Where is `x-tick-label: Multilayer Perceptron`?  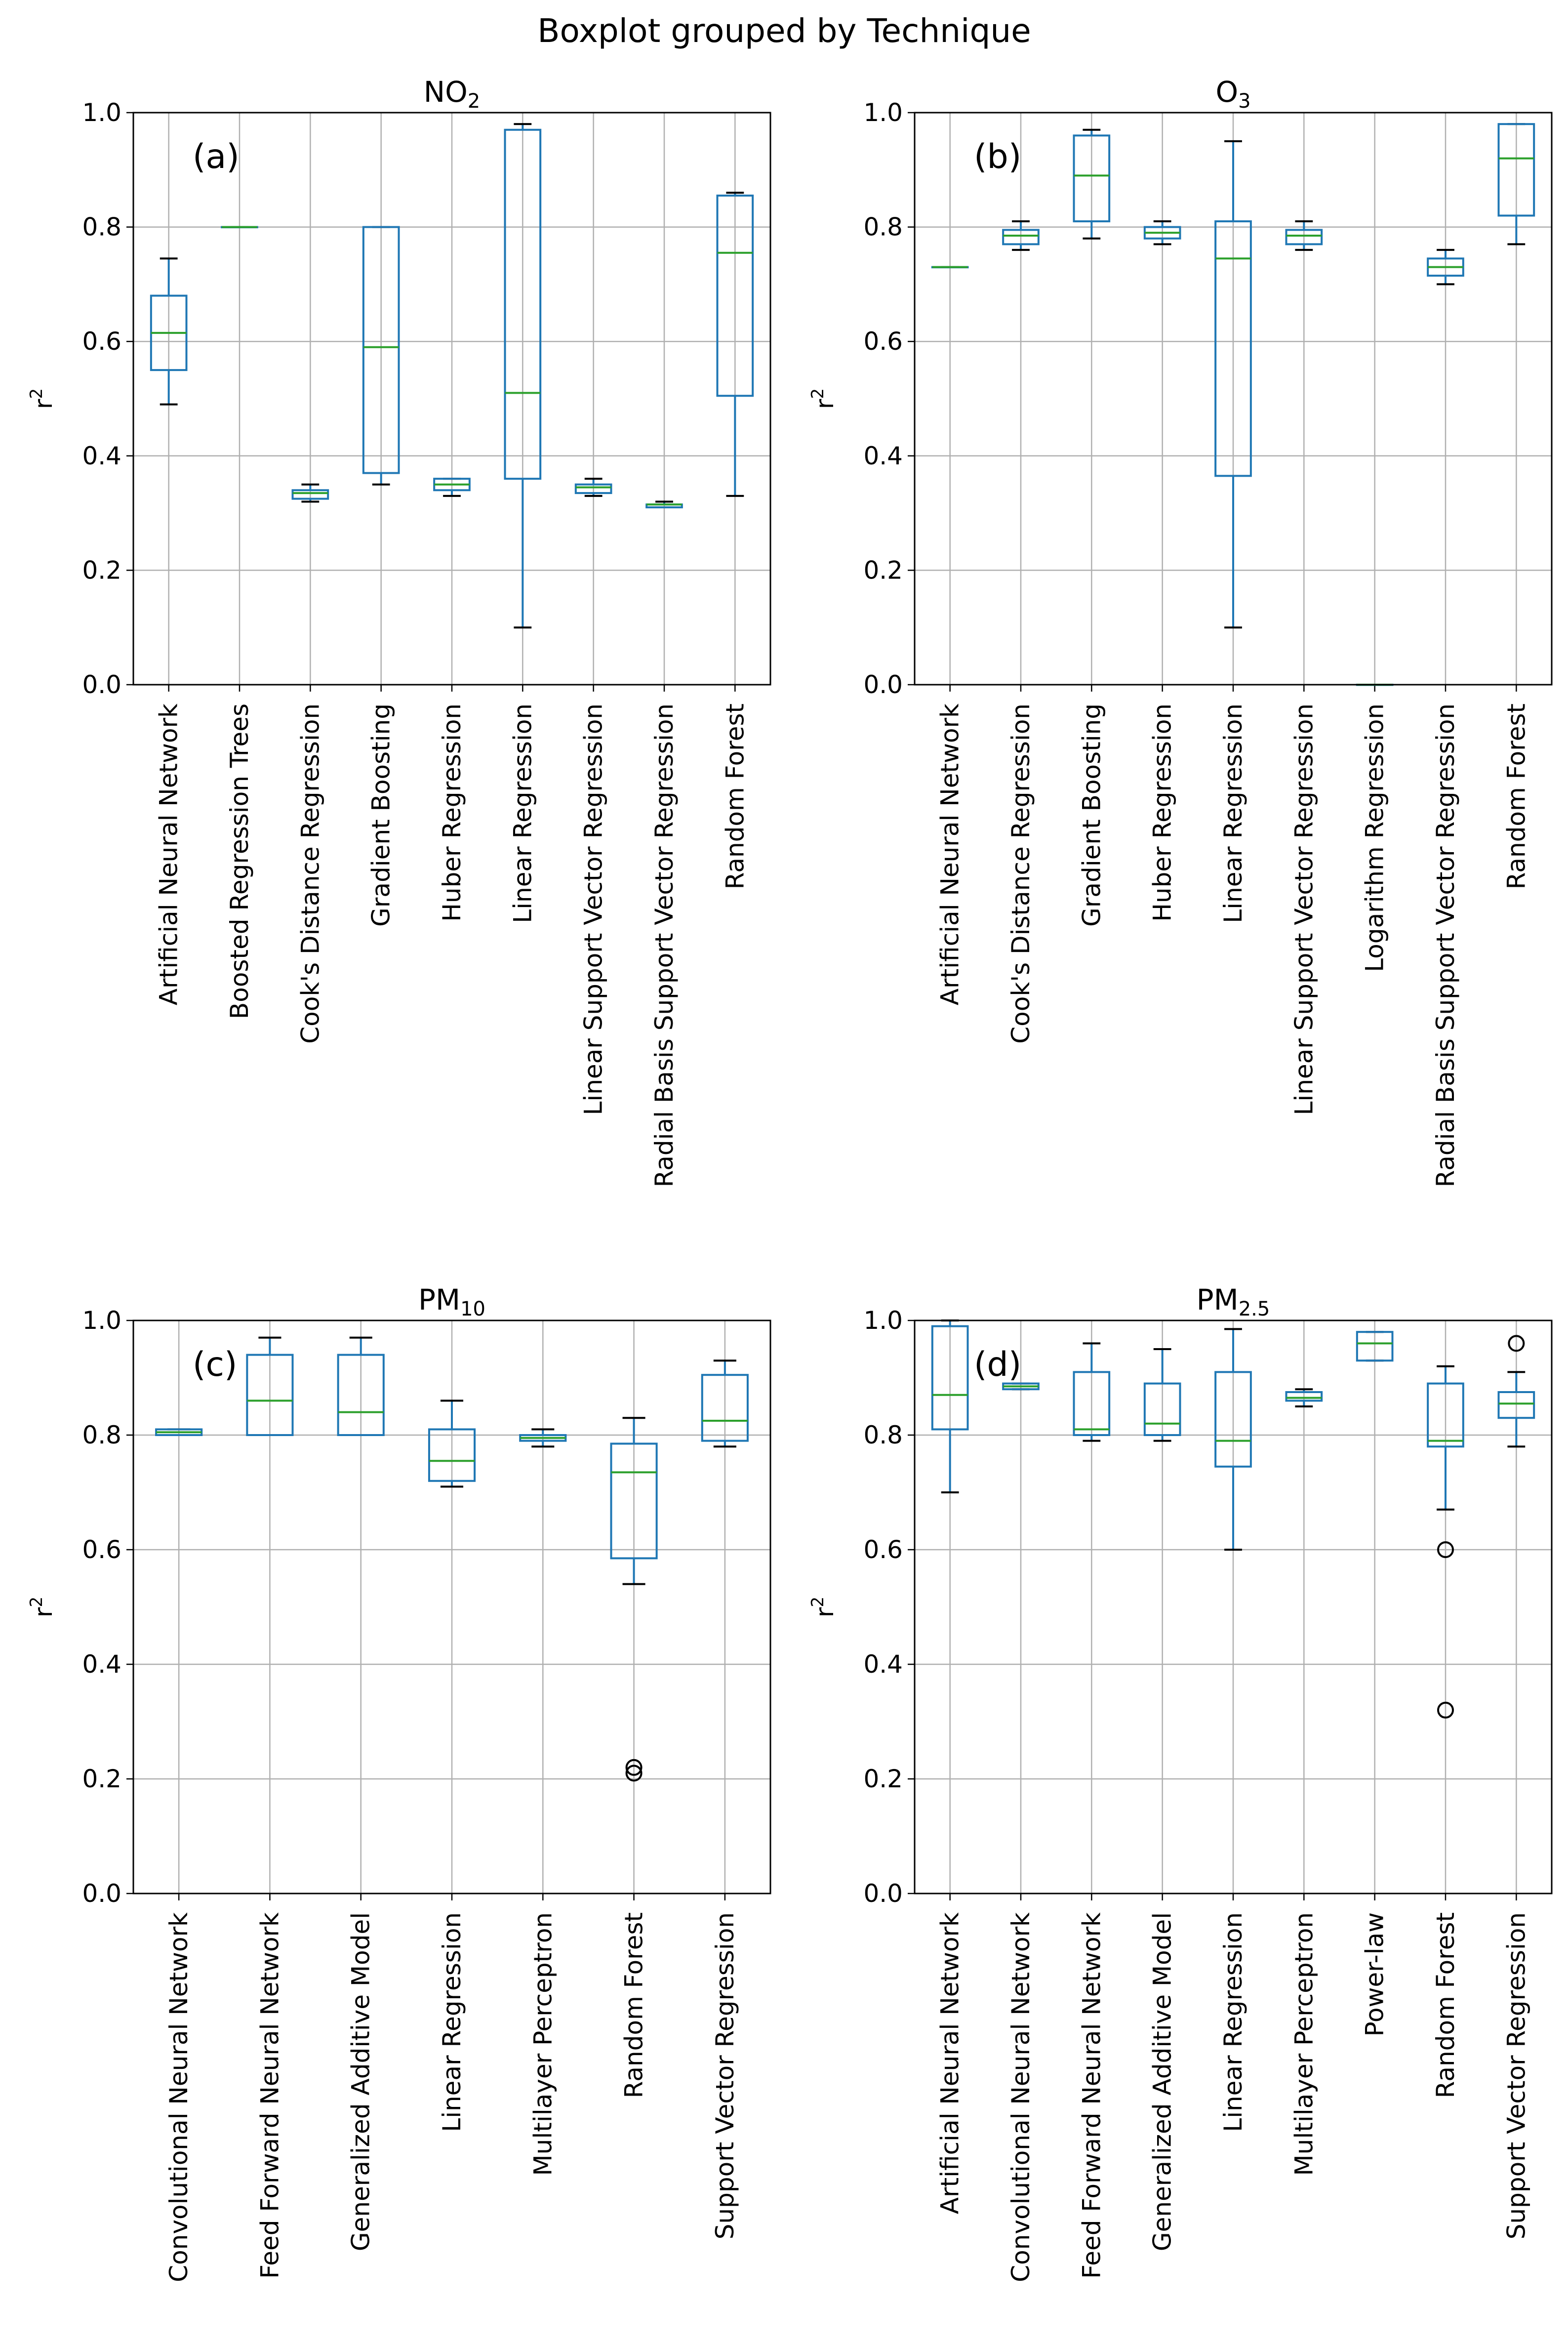
x-tick-label: Multilayer Perceptron is located at coordinates (1304, 2044).